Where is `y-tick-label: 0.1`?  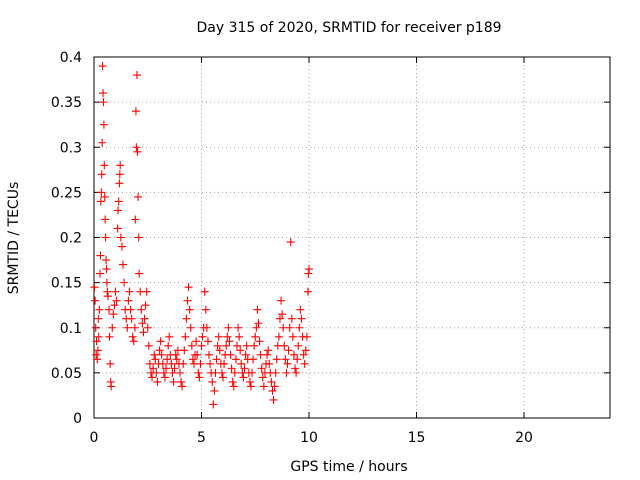 y-tick-label: 0.1 is located at coordinates (71, 329).